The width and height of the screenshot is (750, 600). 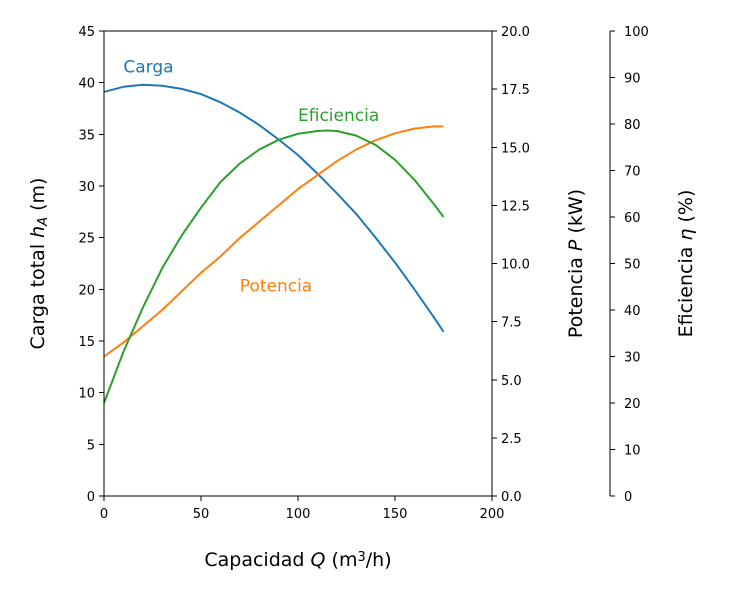 I want to click on y-axis-title-head-part-1: h, so click(x=38, y=232).